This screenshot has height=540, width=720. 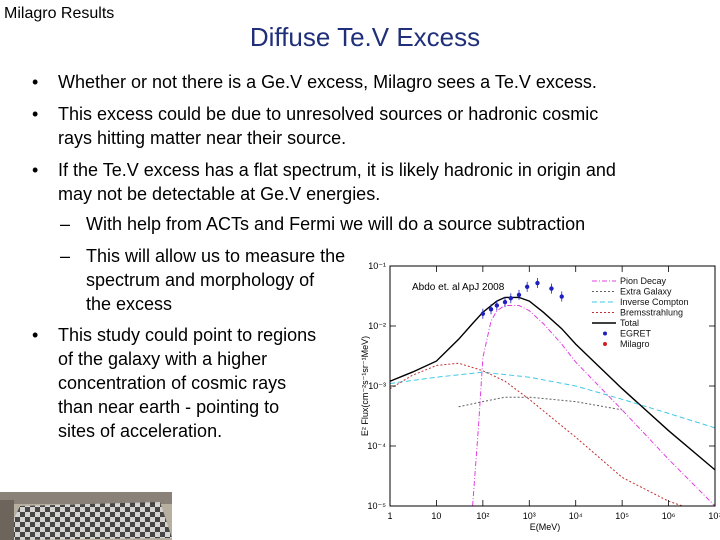 I want to click on chart-annotation: Abdo et. al ApJ 2008, so click(x=458, y=287).